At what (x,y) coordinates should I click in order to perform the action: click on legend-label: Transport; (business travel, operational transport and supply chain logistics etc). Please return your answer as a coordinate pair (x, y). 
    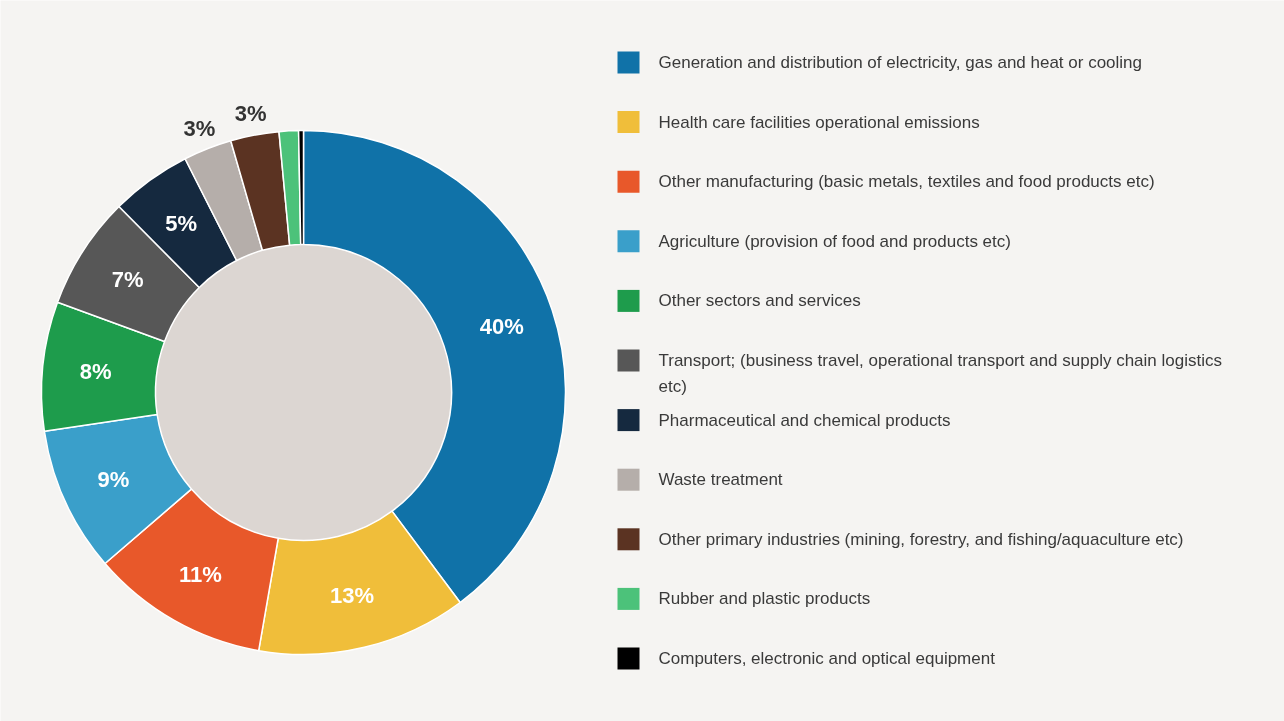
    Looking at the image, I should click on (940, 373).